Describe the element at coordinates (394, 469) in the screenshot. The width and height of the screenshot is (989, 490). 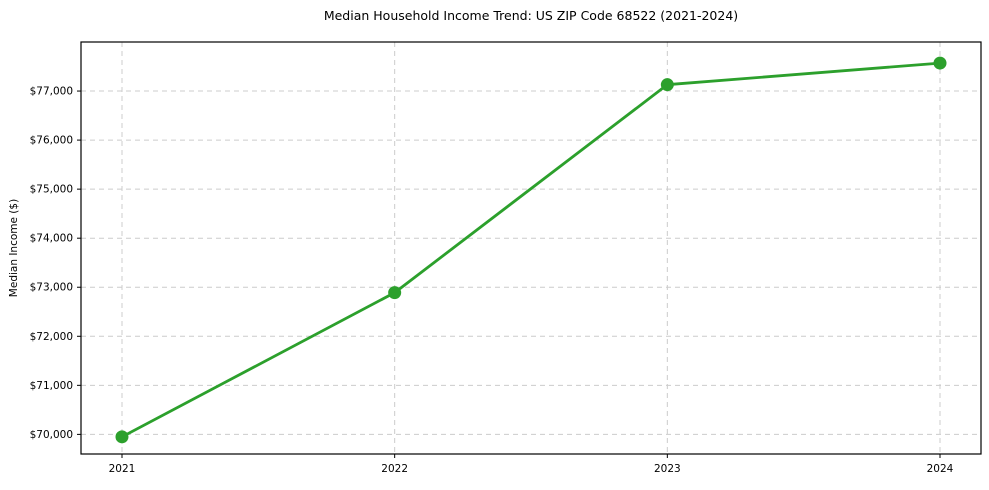
I see `x-tick-label: 2022` at that location.